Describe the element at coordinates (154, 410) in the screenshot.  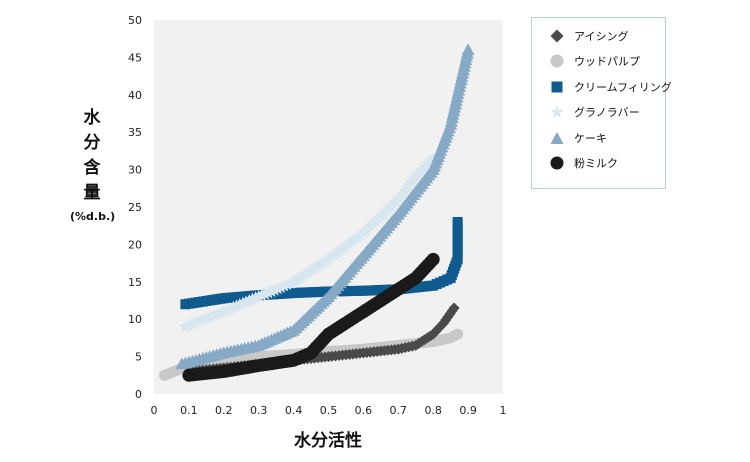
I see `x-tick-label: 0` at that location.